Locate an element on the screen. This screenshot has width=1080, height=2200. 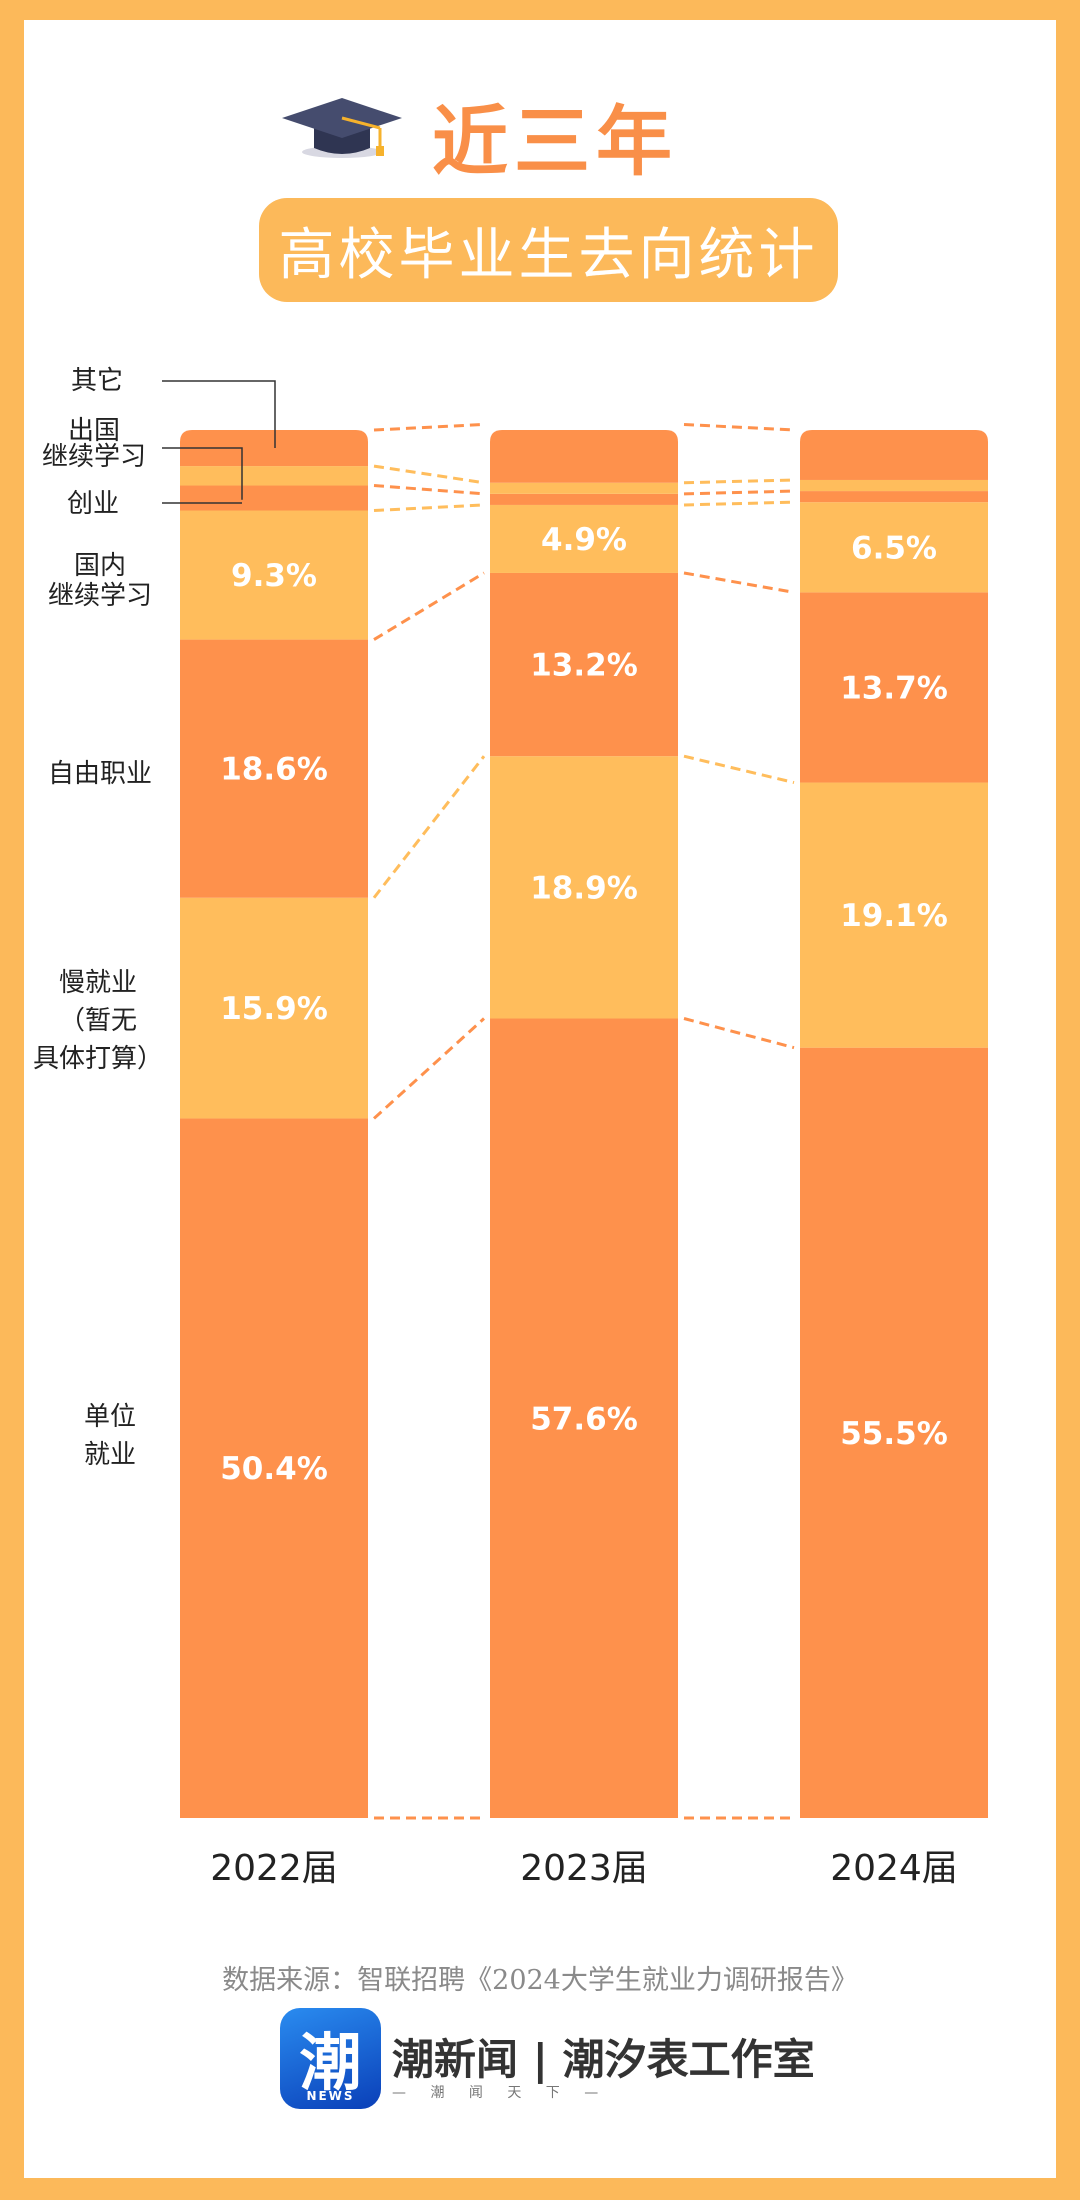
data-label: 18.9% is located at coordinates (584, 888).